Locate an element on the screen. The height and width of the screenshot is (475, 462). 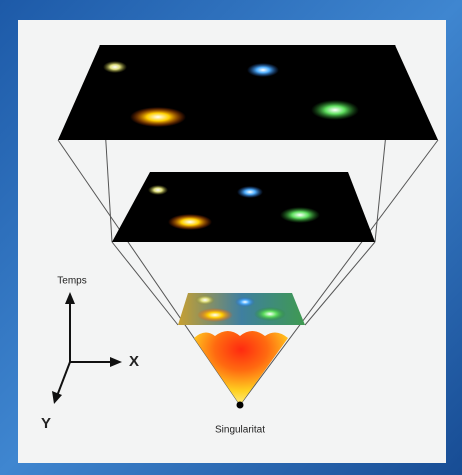
singularity-point is located at coordinates (240, 405).